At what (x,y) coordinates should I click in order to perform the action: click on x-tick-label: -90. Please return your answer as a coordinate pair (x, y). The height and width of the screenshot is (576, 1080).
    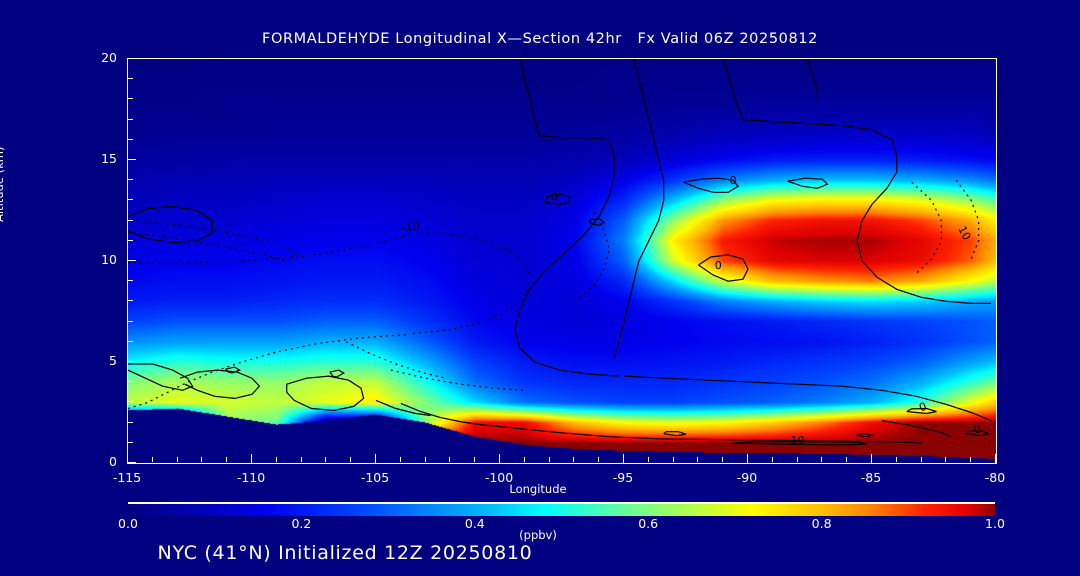
    Looking at the image, I should click on (747, 477).